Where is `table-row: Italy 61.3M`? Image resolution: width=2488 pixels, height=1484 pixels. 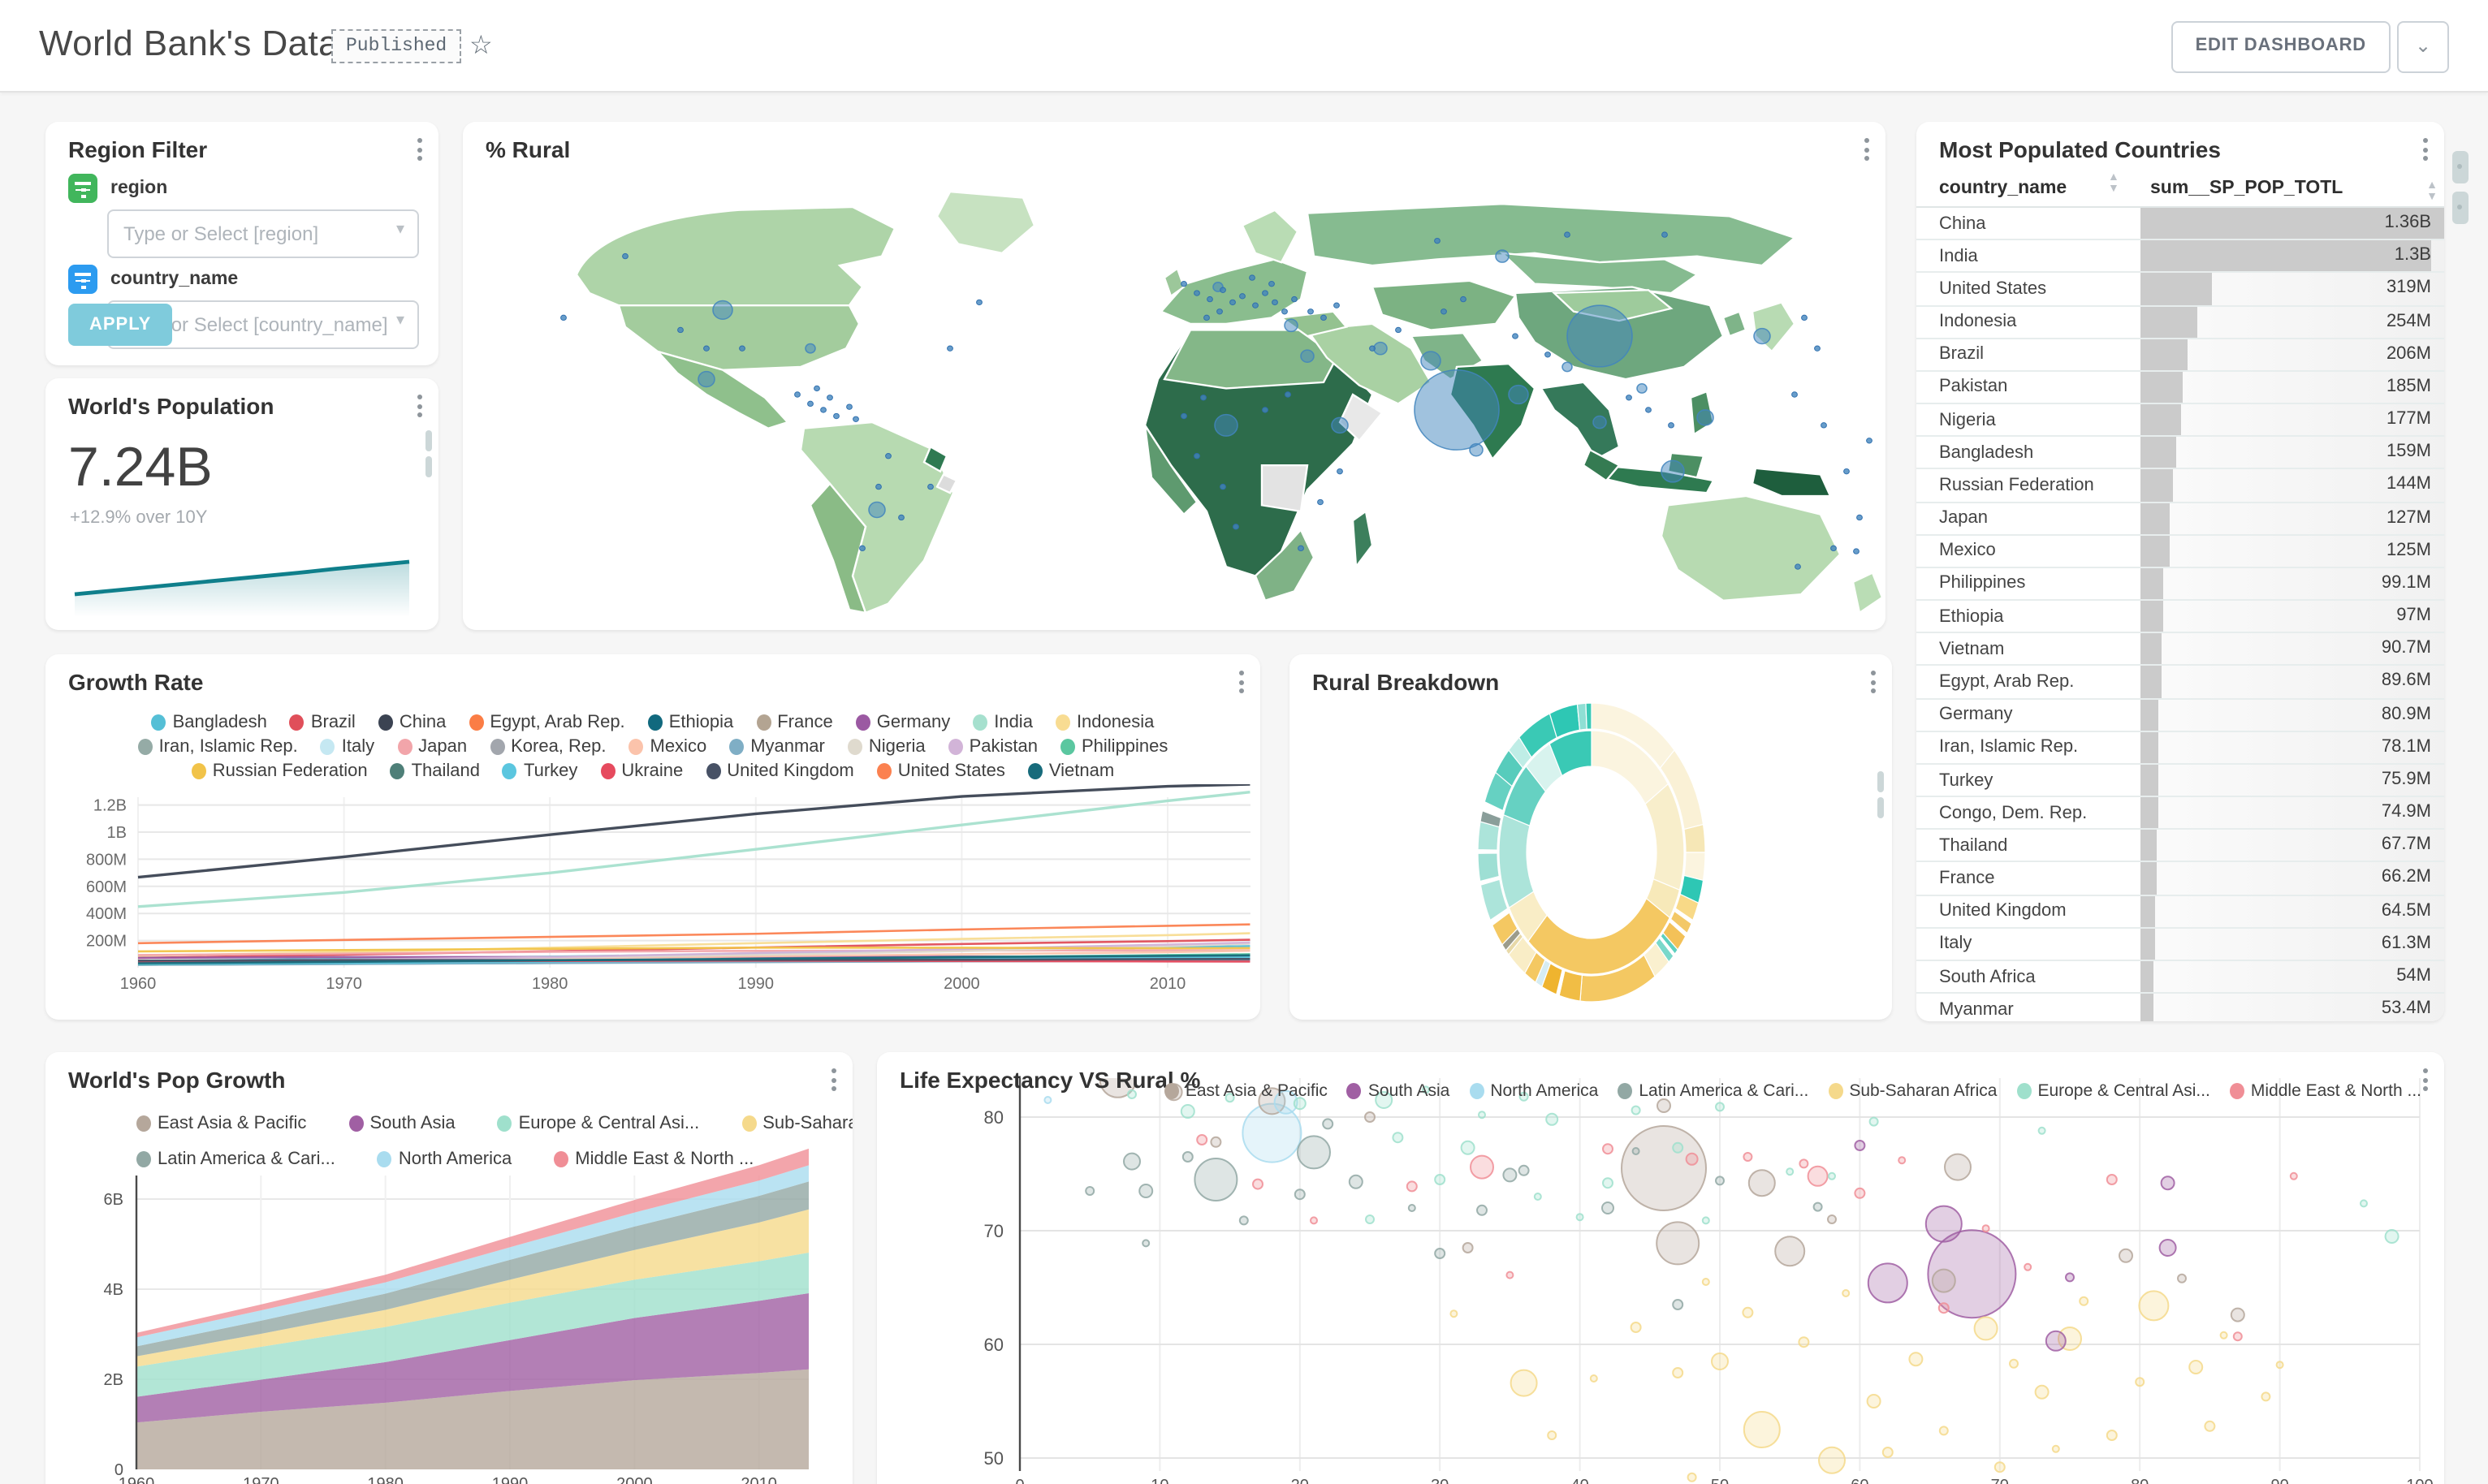
table-row: Italy 61.3M is located at coordinates (2180, 945).